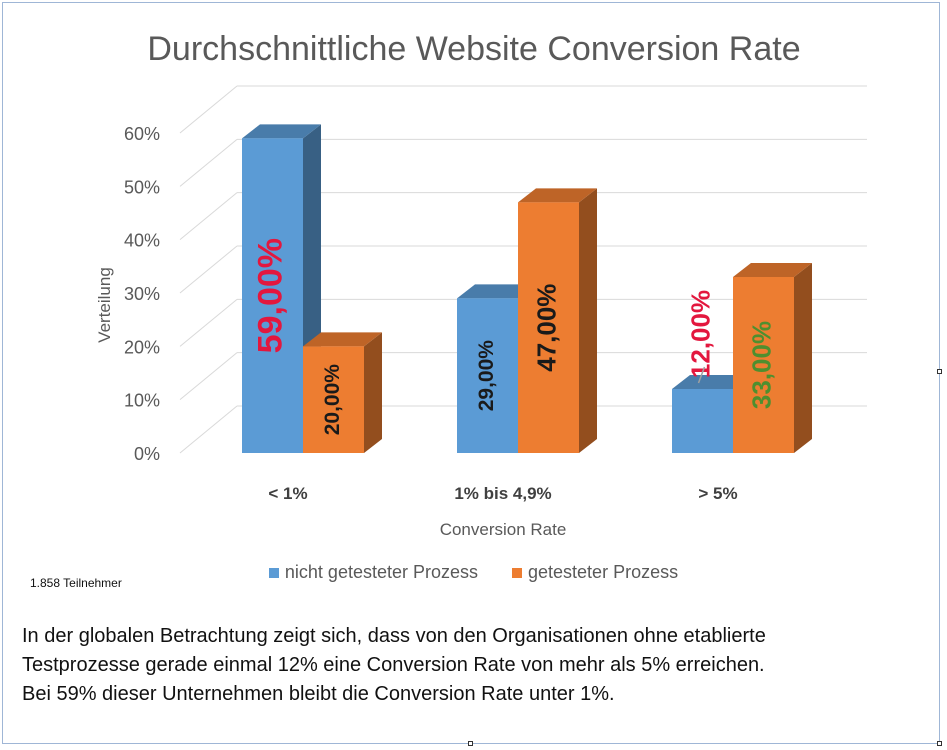 This screenshot has height=750, width=947. I want to click on legend-entry-not-tested: nicht getesteter Prozess, so click(373, 572).